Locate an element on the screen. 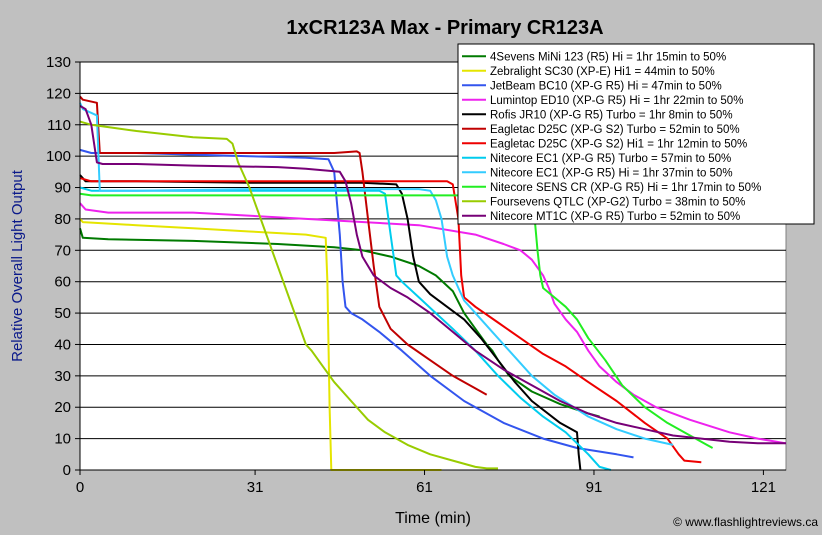 The image size is (822, 535). x-tick-label: 31 is located at coordinates (255, 487).